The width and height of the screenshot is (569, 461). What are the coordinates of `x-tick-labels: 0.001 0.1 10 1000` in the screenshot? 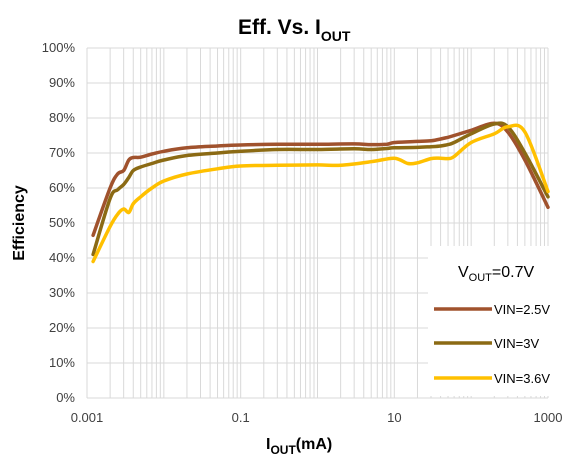 It's located at (317, 417).